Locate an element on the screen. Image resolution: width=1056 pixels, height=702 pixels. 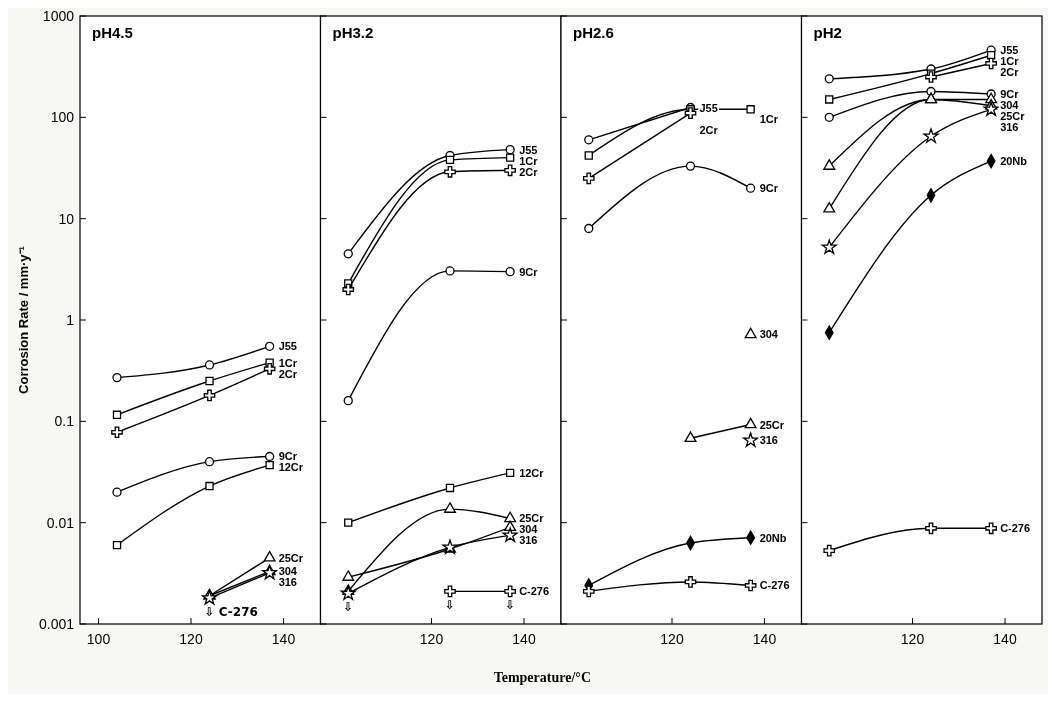
y-tick-label: 100 is located at coordinates (62, 117).